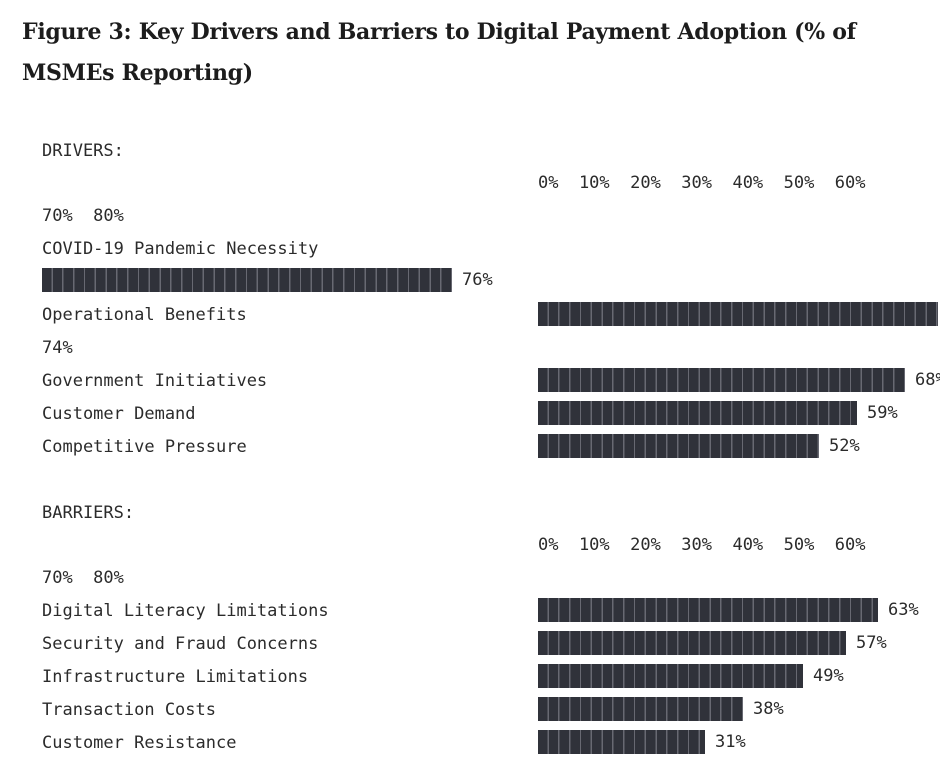 The image size is (940, 770). Describe the element at coordinates (702, 545) in the screenshot. I see `barriers-axis-ticks: 0% 10% 20% 30% 40% 50% 60%` at that location.